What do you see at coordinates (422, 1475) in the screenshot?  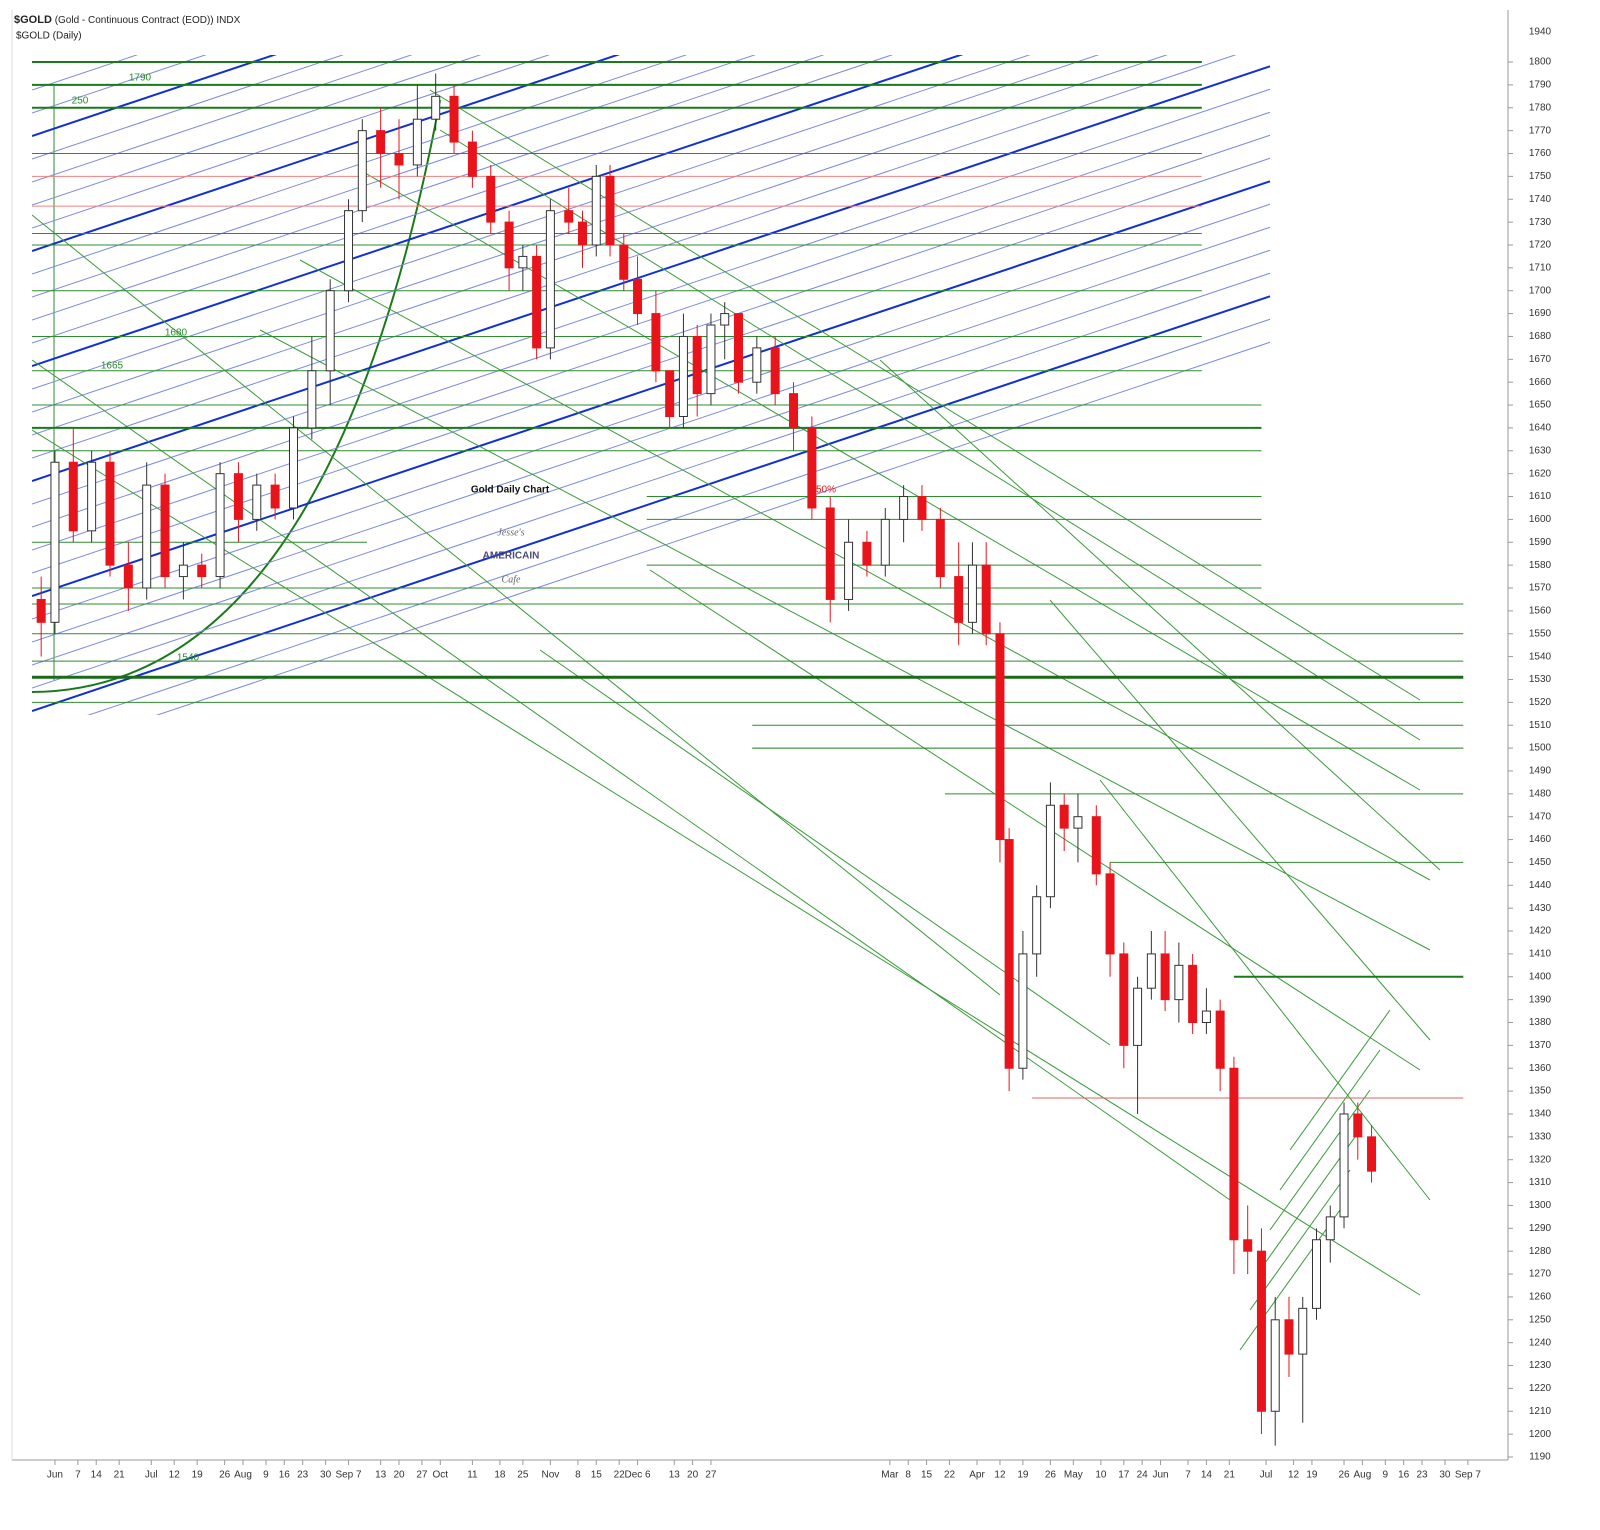 I see `x-tick-label: 27` at bounding box center [422, 1475].